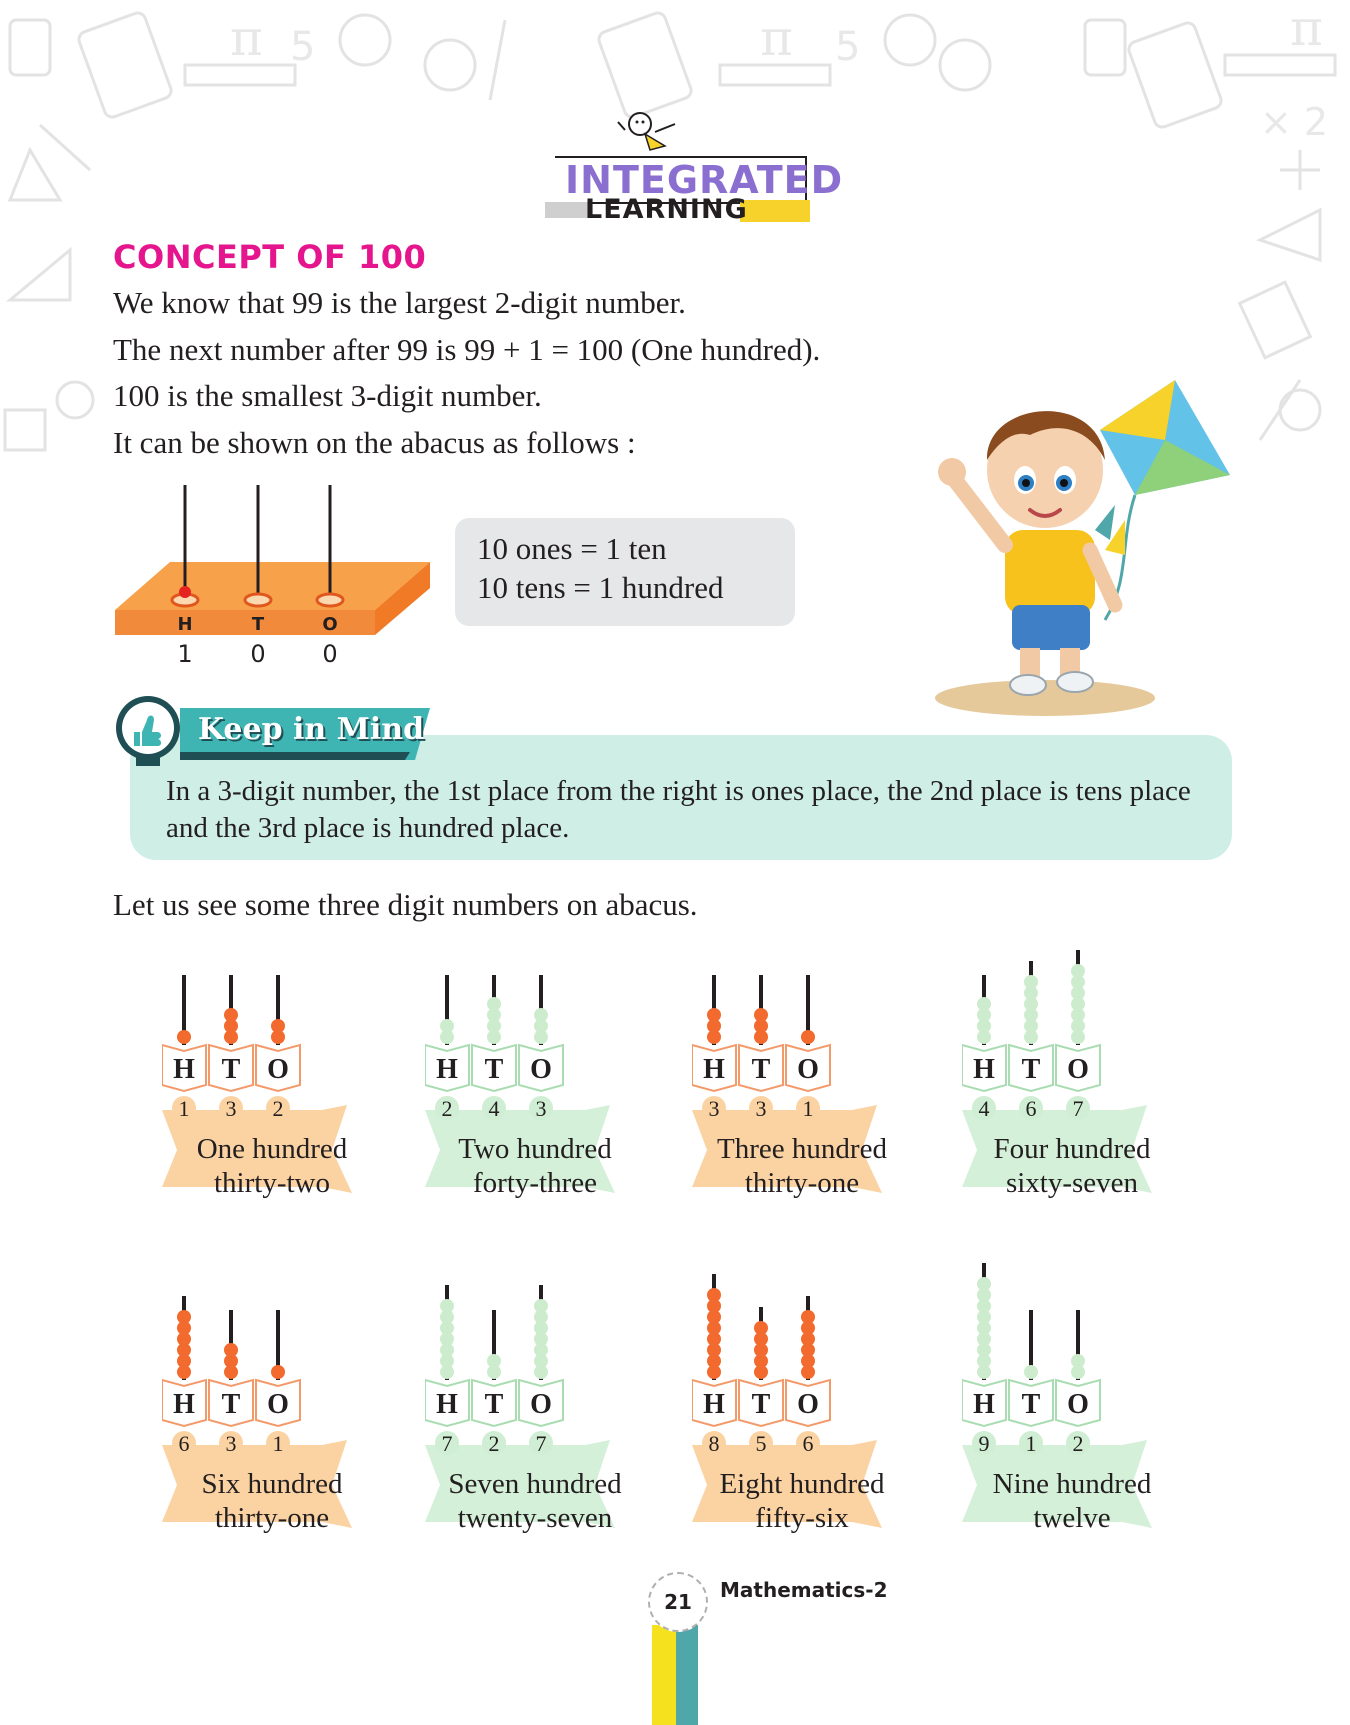  Describe the element at coordinates (1051, 627) in the screenshot. I see `shorts` at that location.